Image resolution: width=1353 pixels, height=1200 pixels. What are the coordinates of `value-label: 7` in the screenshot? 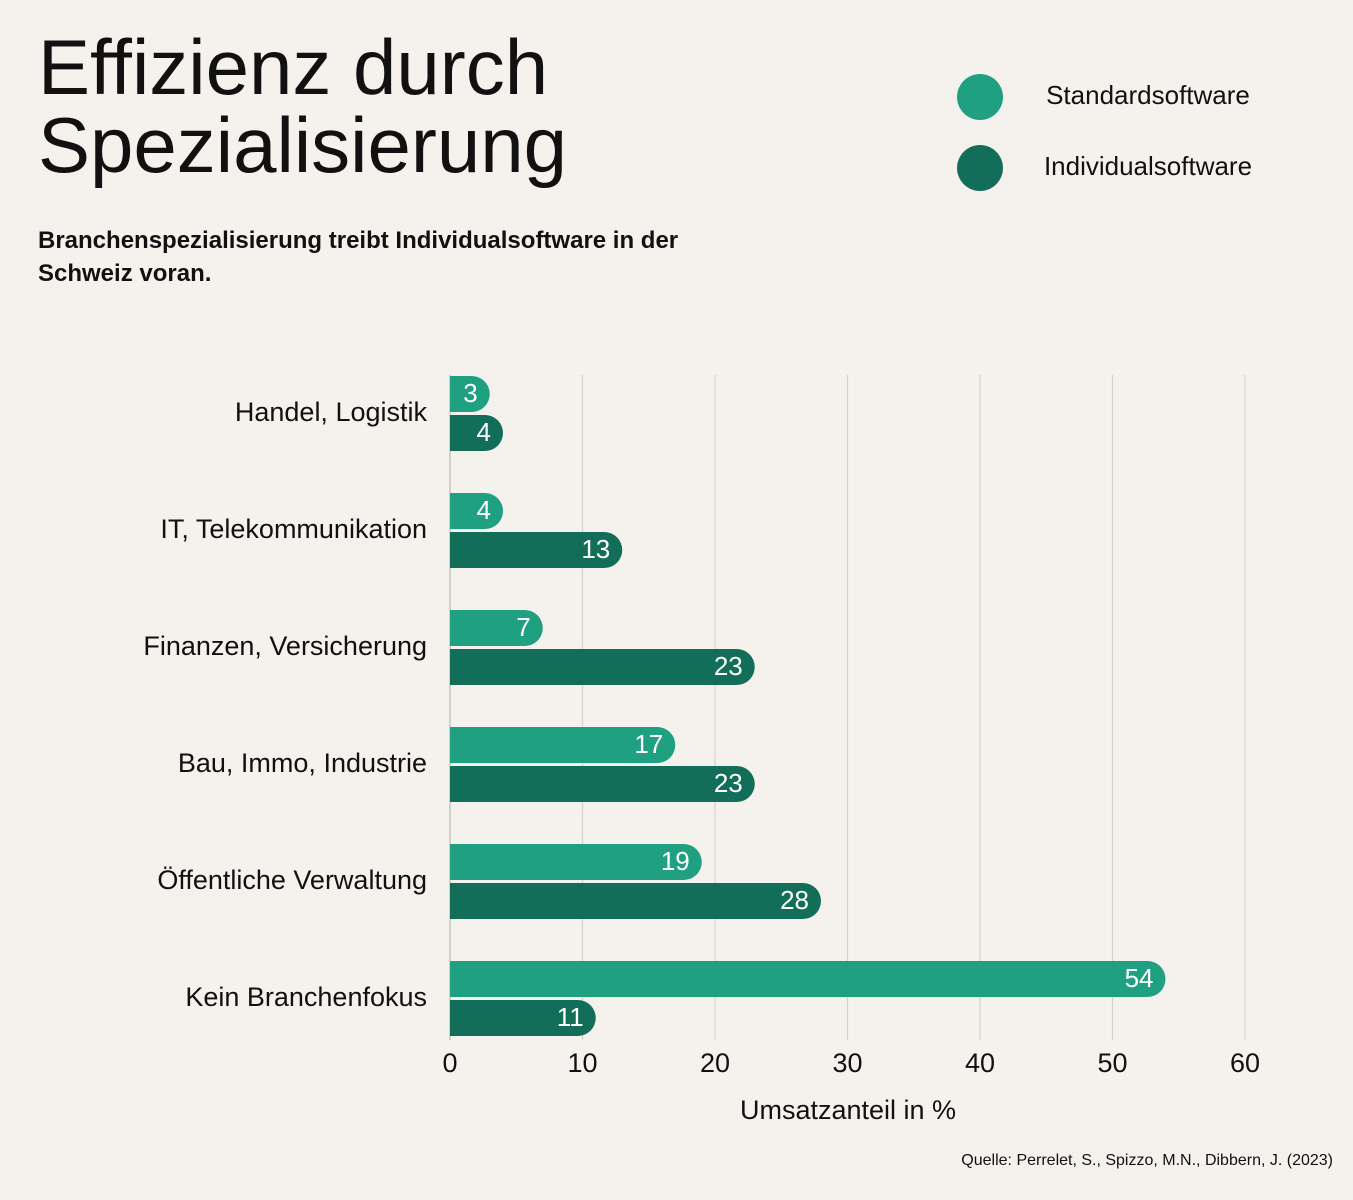 It's located at (523, 627).